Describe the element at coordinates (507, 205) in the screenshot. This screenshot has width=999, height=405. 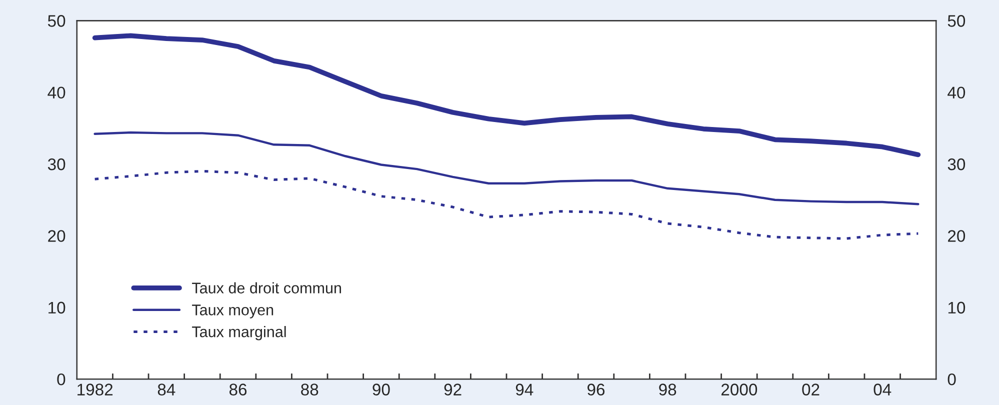
I see `line-series` at that location.